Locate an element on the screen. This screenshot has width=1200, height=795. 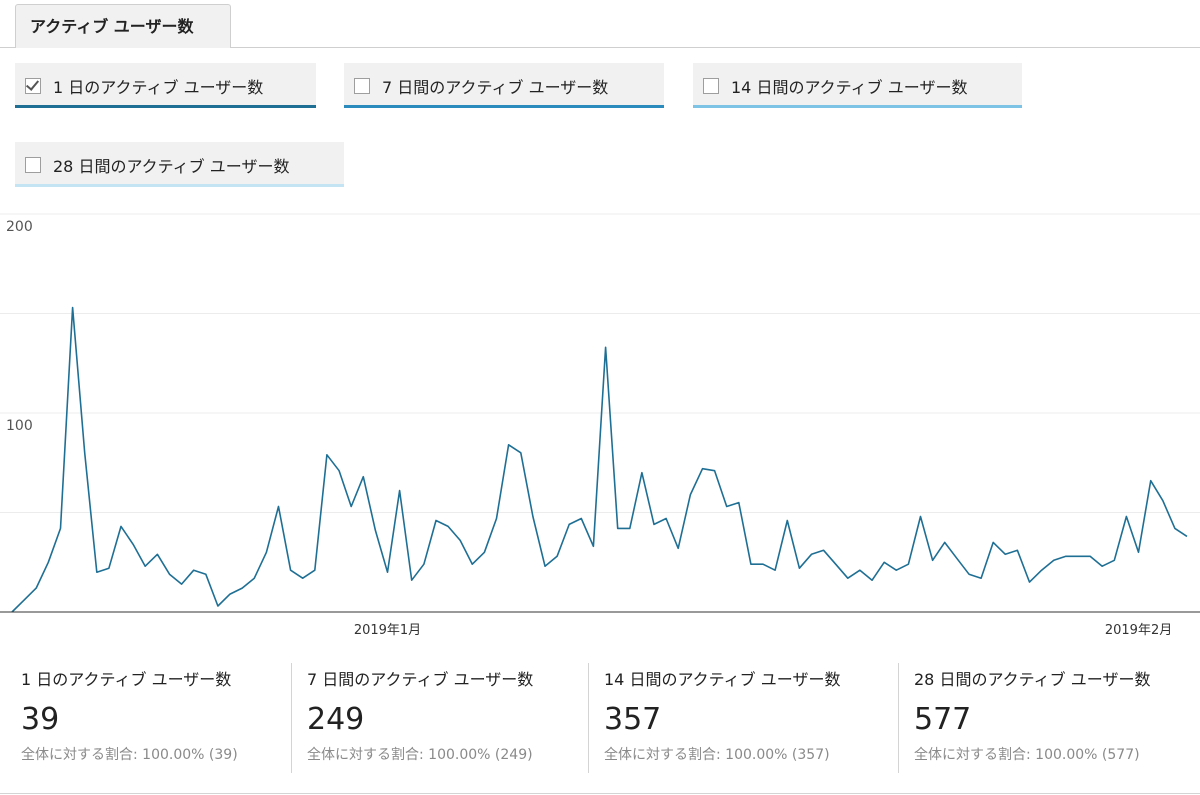
summary-share: 全体に対する割合: 100.00% (39) is located at coordinates (129, 754).